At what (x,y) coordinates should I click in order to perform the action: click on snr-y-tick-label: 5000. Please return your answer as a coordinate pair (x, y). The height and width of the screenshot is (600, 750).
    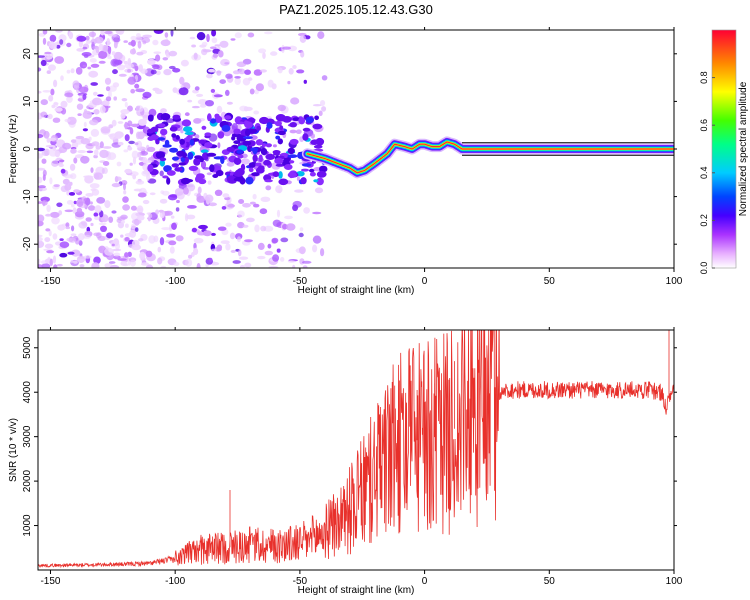
    Looking at the image, I should click on (27, 347).